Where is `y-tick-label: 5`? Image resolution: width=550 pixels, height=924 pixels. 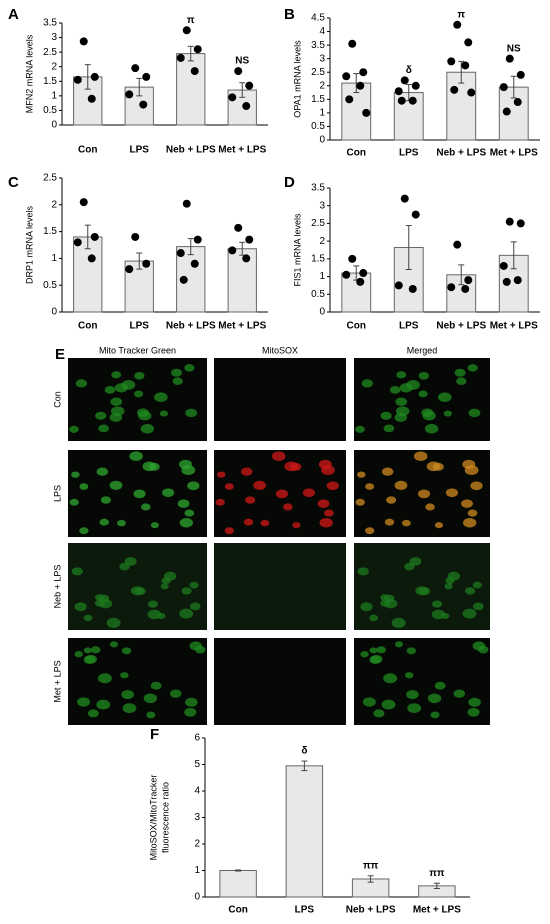
y-tick-label: 5 is located at coordinates (197, 764).